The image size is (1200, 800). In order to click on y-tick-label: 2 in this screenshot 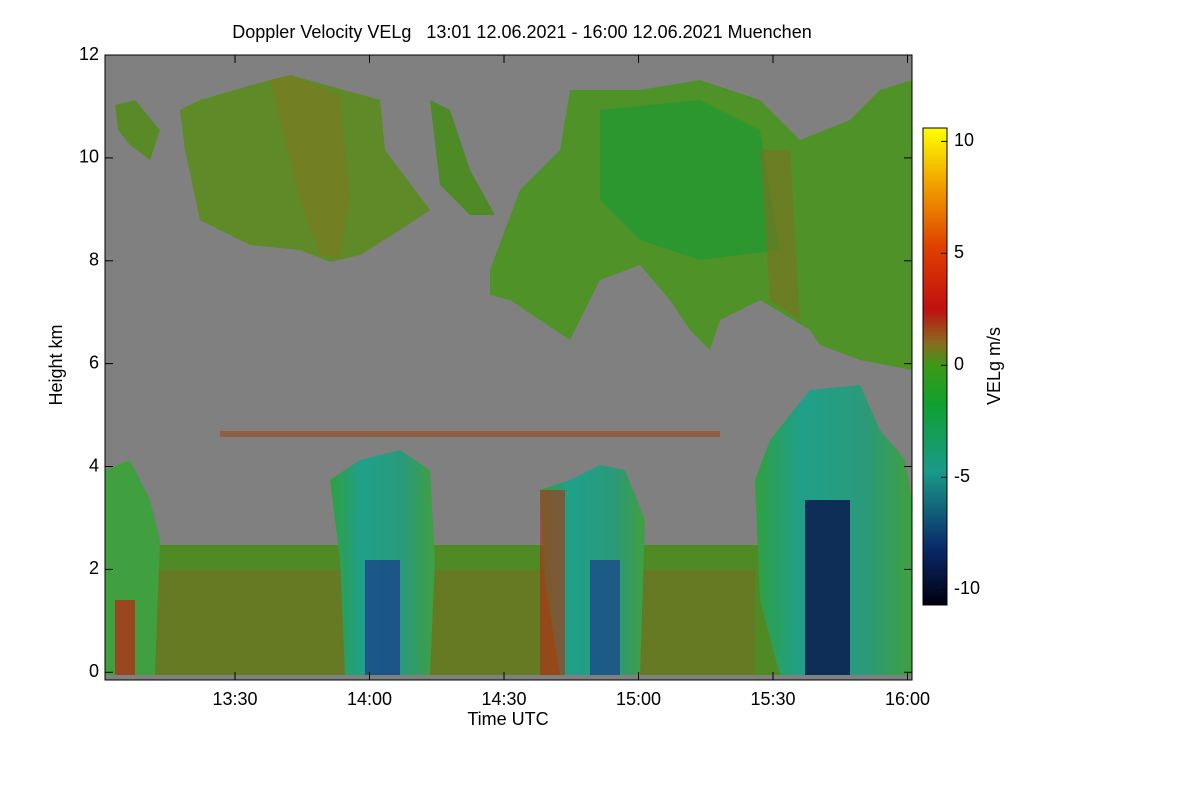, I will do `click(94, 568)`.